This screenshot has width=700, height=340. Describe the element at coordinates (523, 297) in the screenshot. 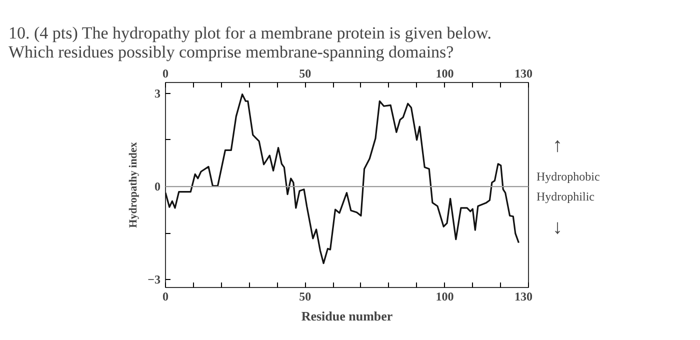

I see `x2-tick-label: 130` at that location.